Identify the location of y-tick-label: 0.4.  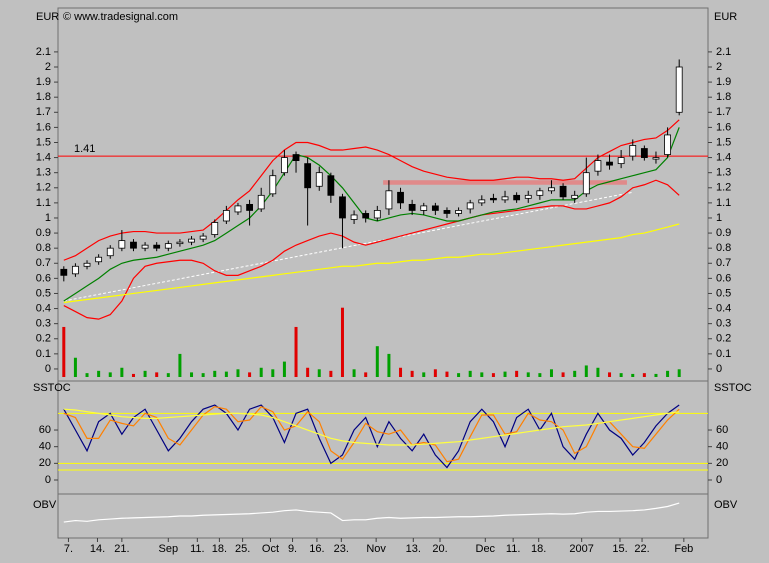
(723, 308).